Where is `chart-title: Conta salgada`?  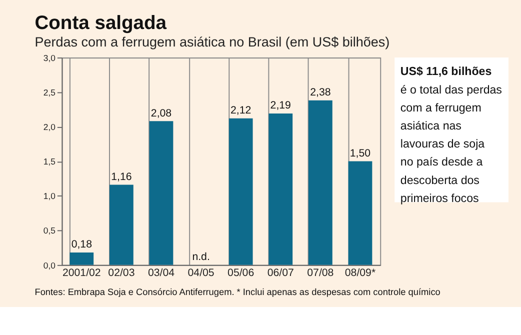 chart-title: Conta salgada is located at coordinates (100, 23).